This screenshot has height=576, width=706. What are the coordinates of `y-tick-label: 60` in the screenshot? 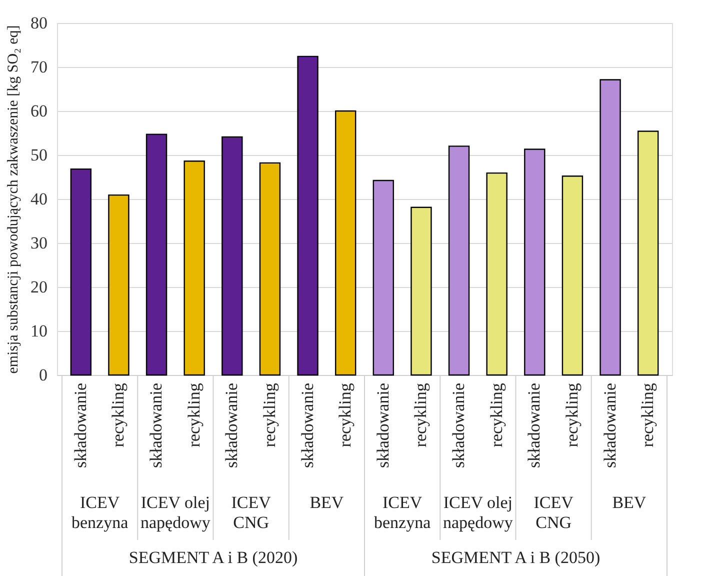 It's located at (39, 111).